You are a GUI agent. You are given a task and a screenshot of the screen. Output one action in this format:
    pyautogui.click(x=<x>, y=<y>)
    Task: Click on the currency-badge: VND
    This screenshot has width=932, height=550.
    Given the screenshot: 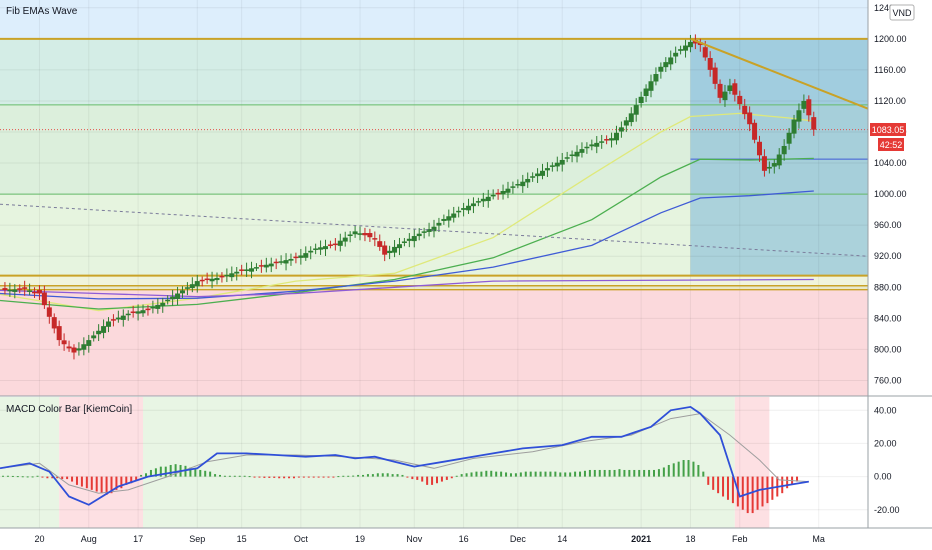 What is the action you would take?
    pyautogui.click(x=902, y=12)
    